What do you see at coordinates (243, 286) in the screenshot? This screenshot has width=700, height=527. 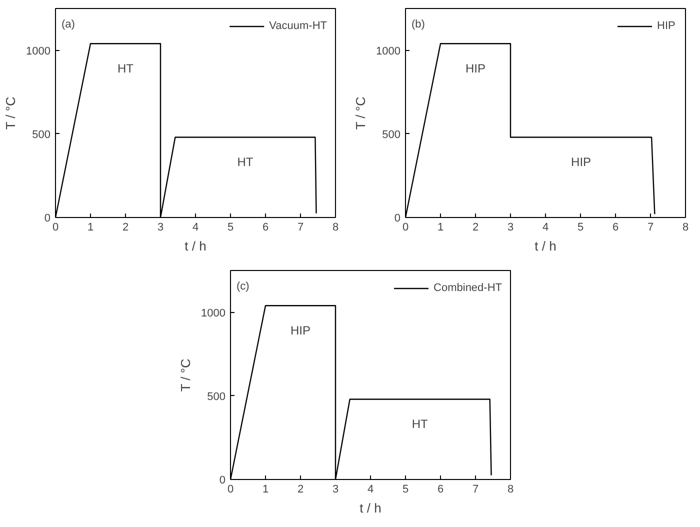 I see `annotation: (c)` at bounding box center [243, 286].